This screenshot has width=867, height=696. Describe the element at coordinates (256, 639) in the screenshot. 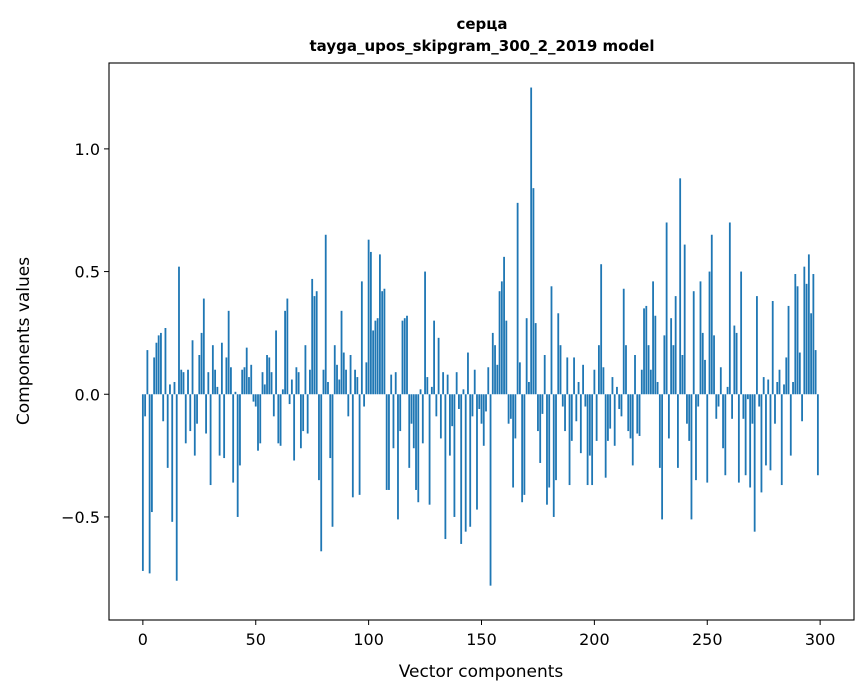

I see `x-tick-label: 50` at that location.